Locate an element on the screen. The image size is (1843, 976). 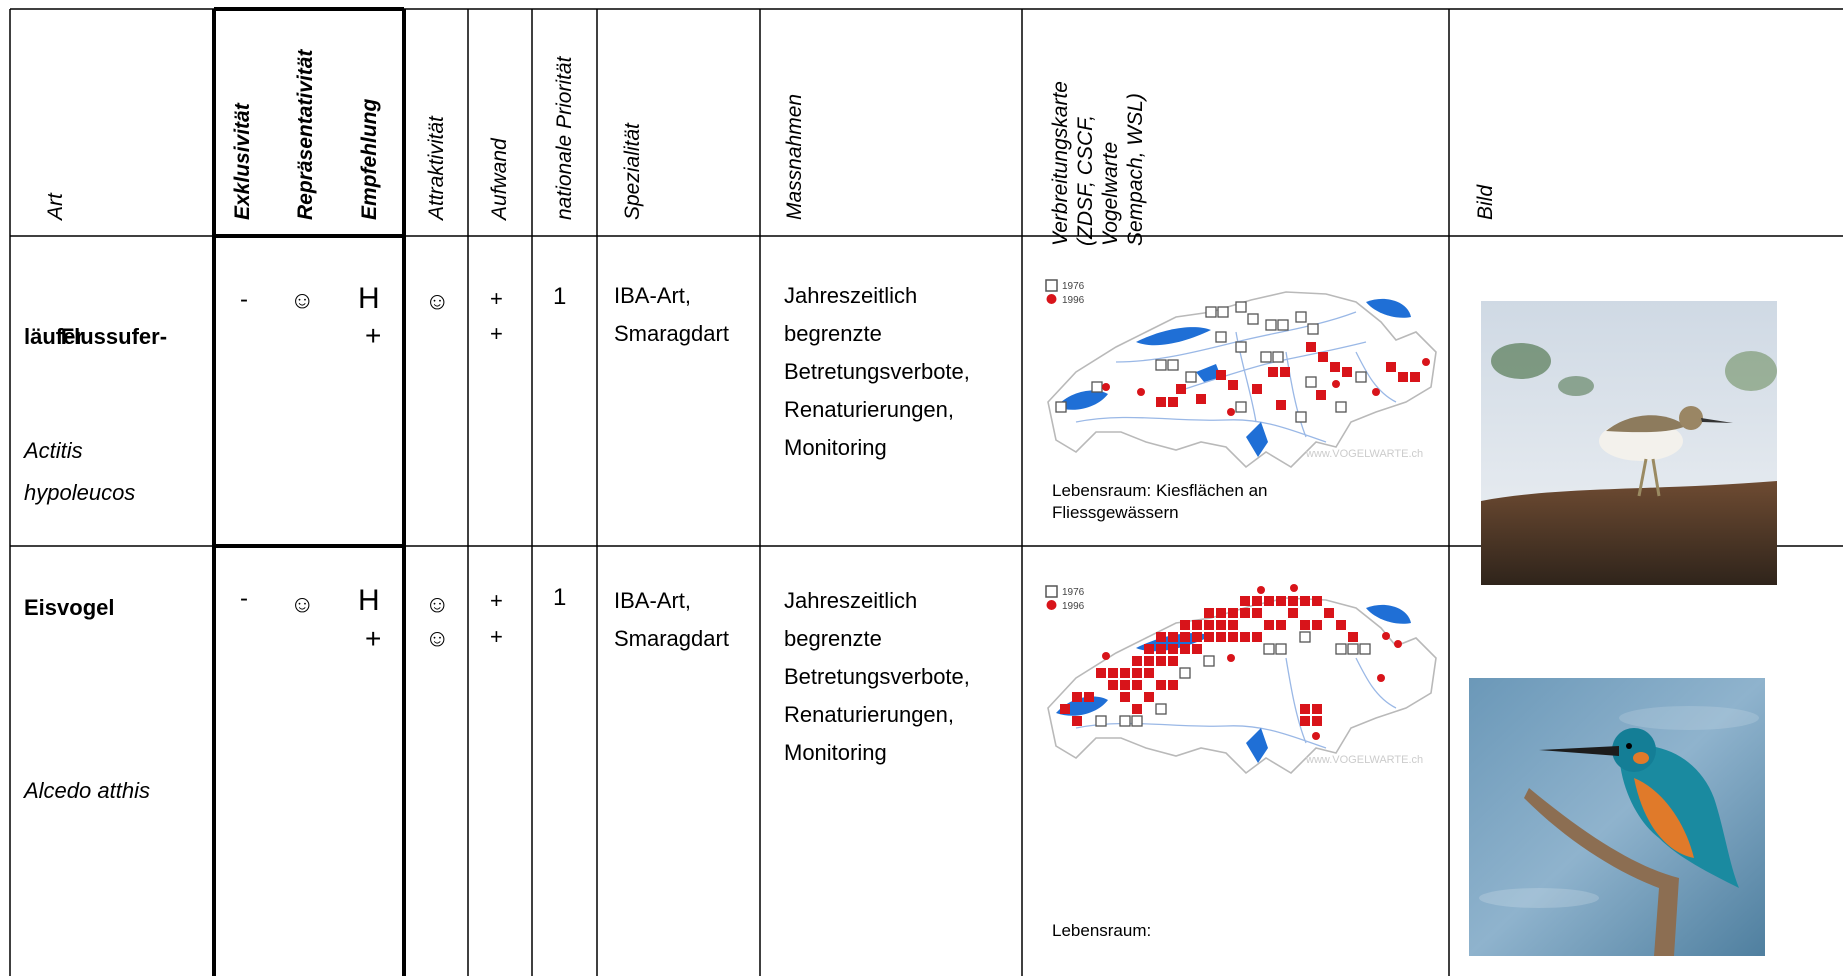
species-name: Eisvogel is located at coordinates (69, 607).